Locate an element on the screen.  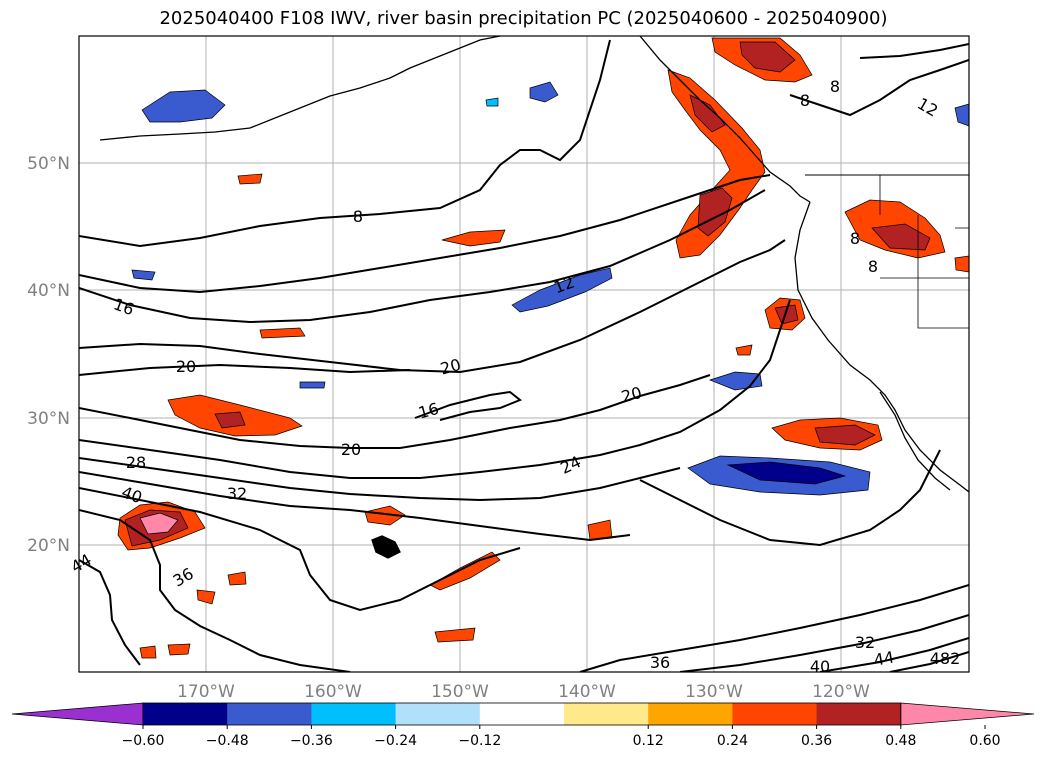
precip-blob-36n-165w is located at coordinates (282, 333).